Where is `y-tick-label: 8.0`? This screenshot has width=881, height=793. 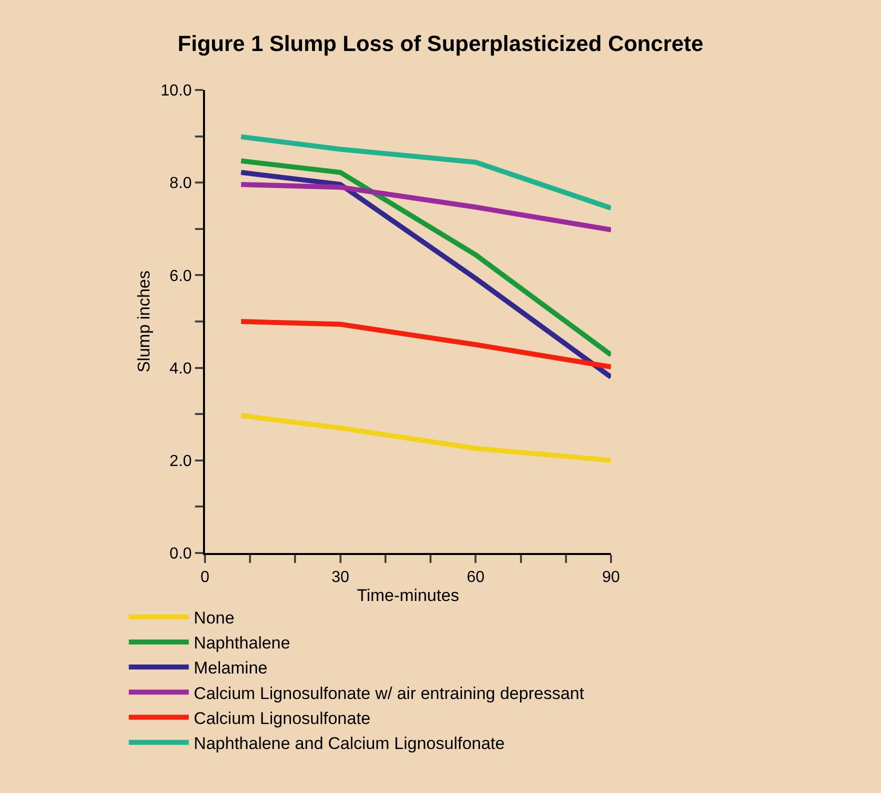
y-tick-label: 8.0 is located at coordinates (181, 183).